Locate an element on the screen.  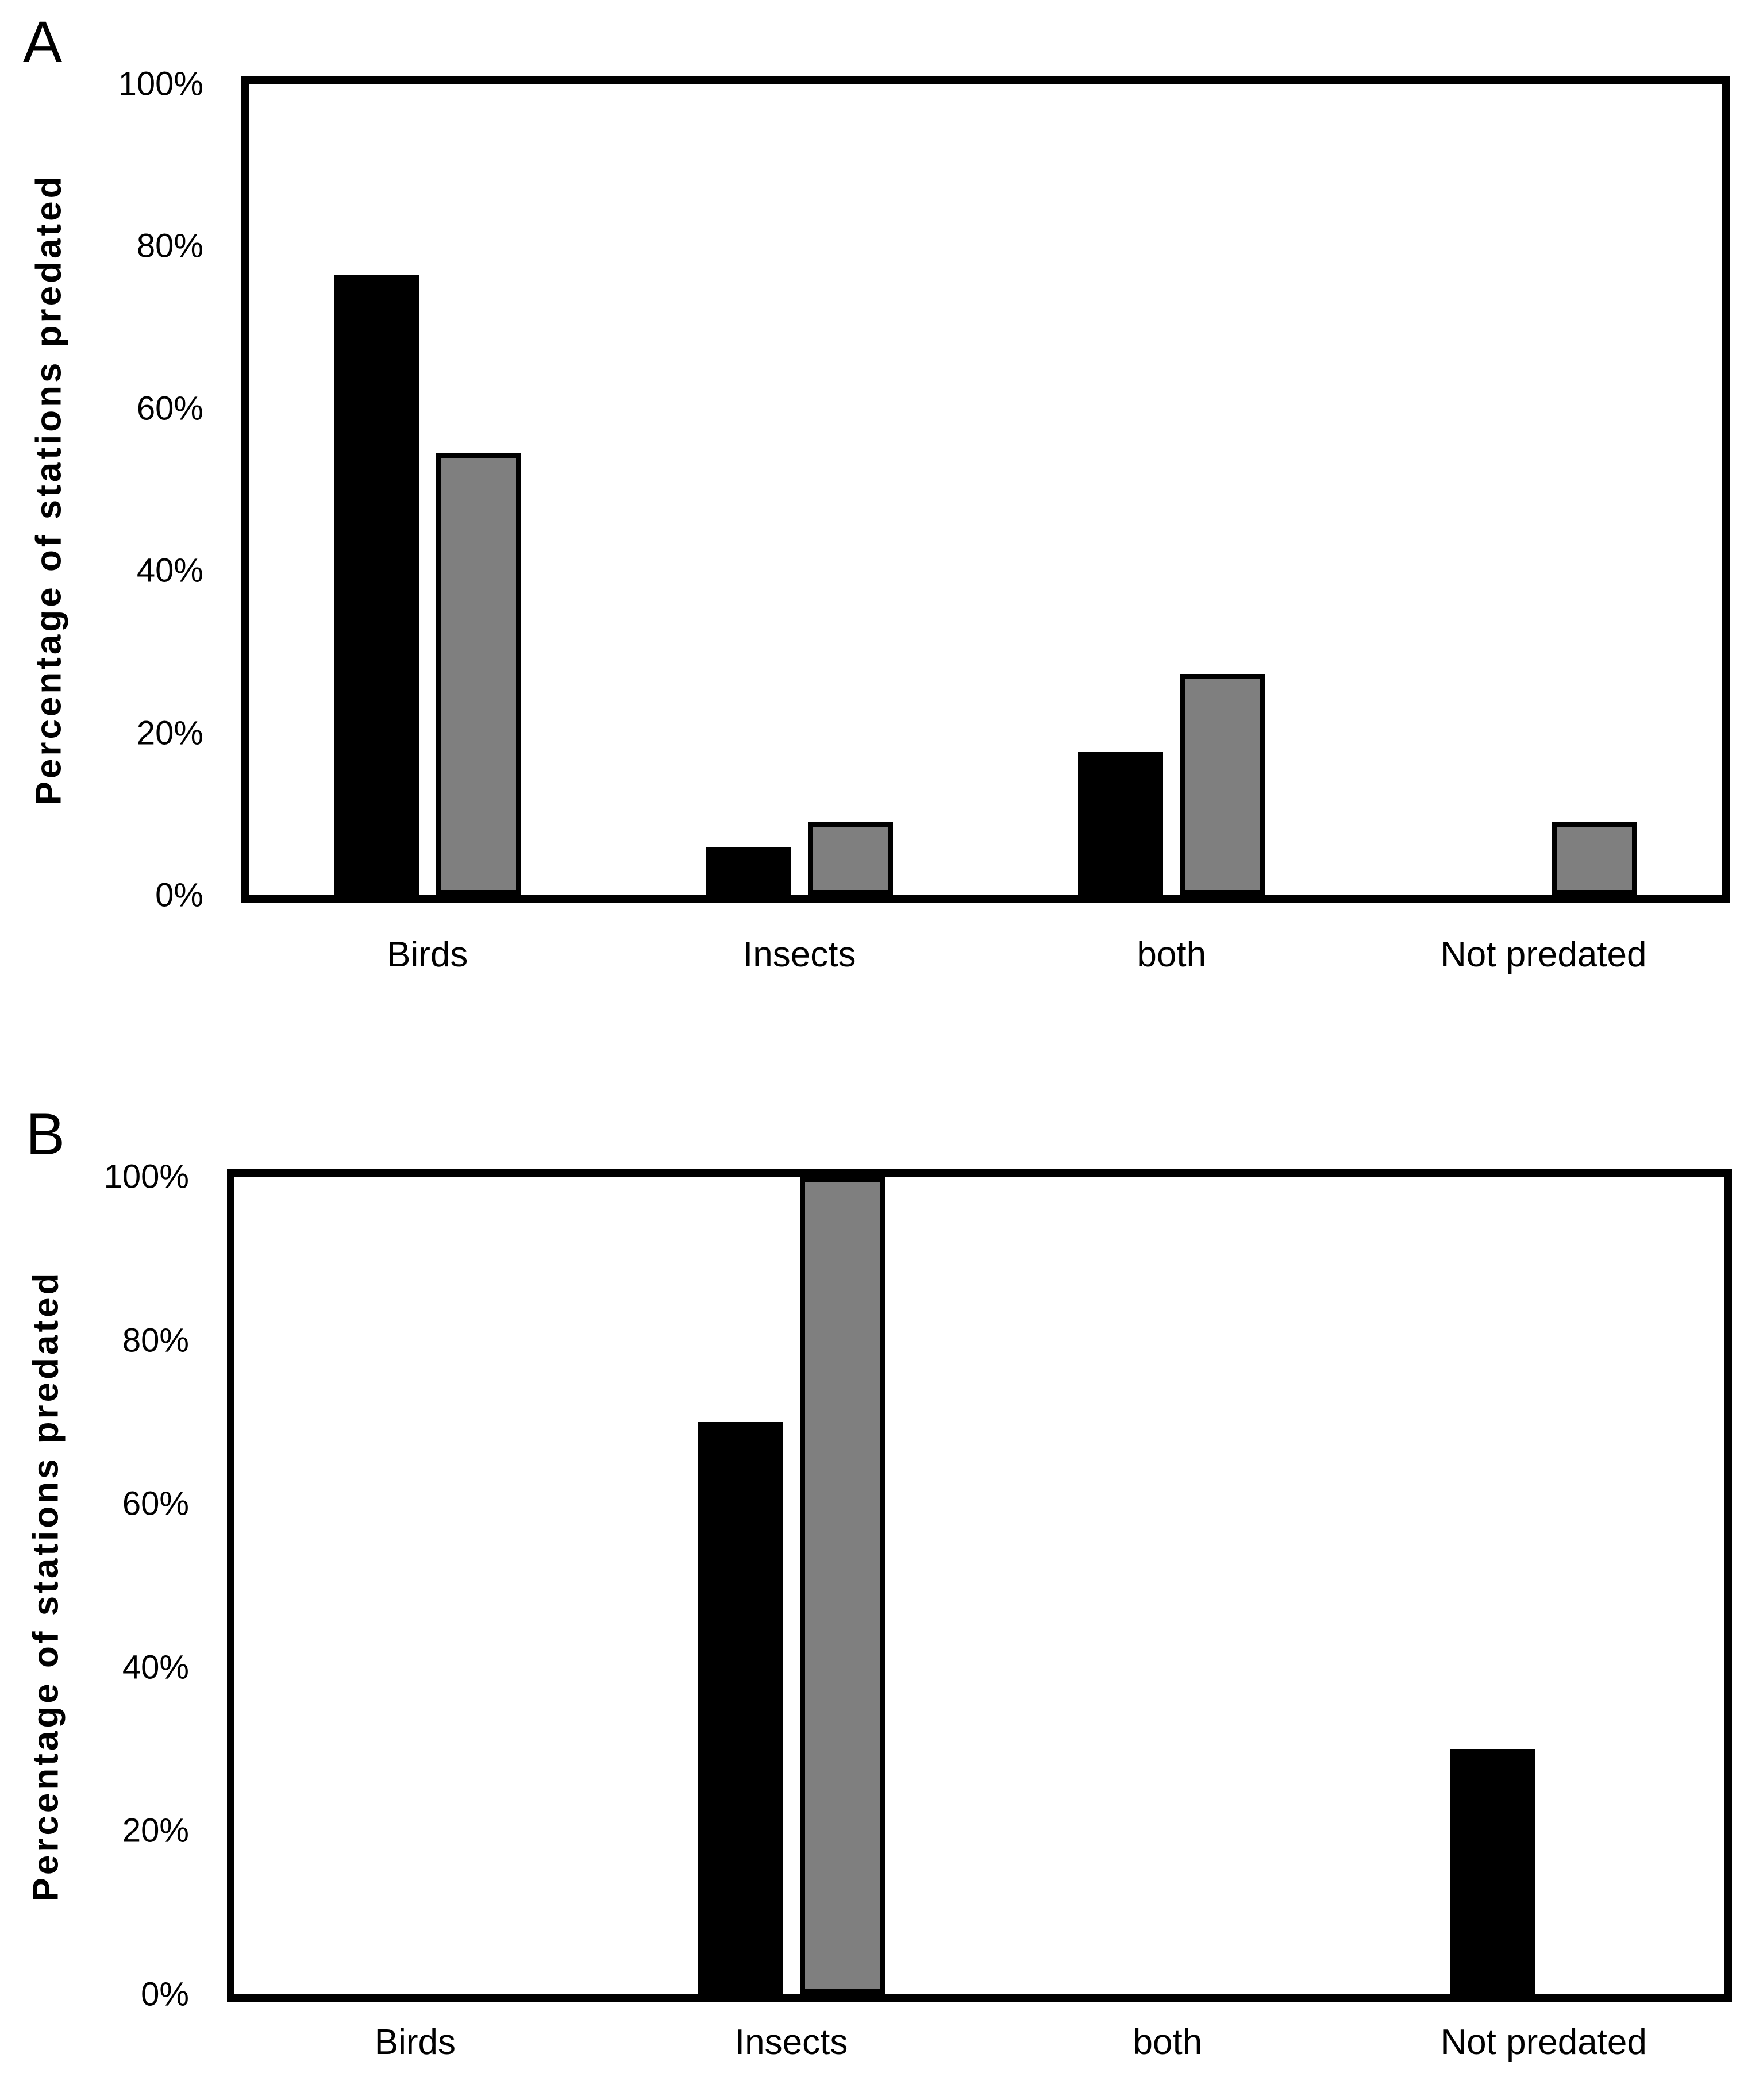
bar-grey-both is located at coordinates (1222, 784).